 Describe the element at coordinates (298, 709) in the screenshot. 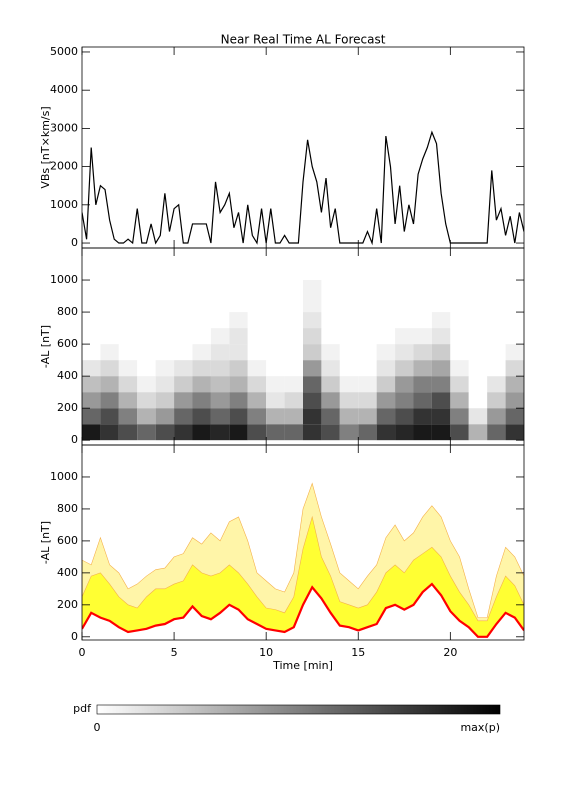

I see `colorbar` at that location.